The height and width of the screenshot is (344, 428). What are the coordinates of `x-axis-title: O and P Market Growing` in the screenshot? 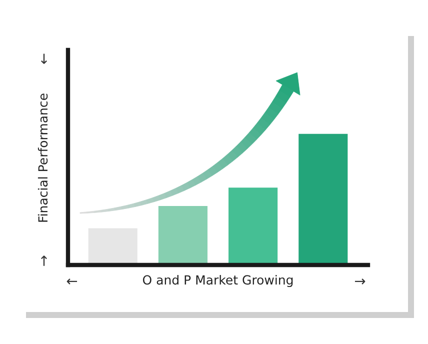 It's located at (217, 281).